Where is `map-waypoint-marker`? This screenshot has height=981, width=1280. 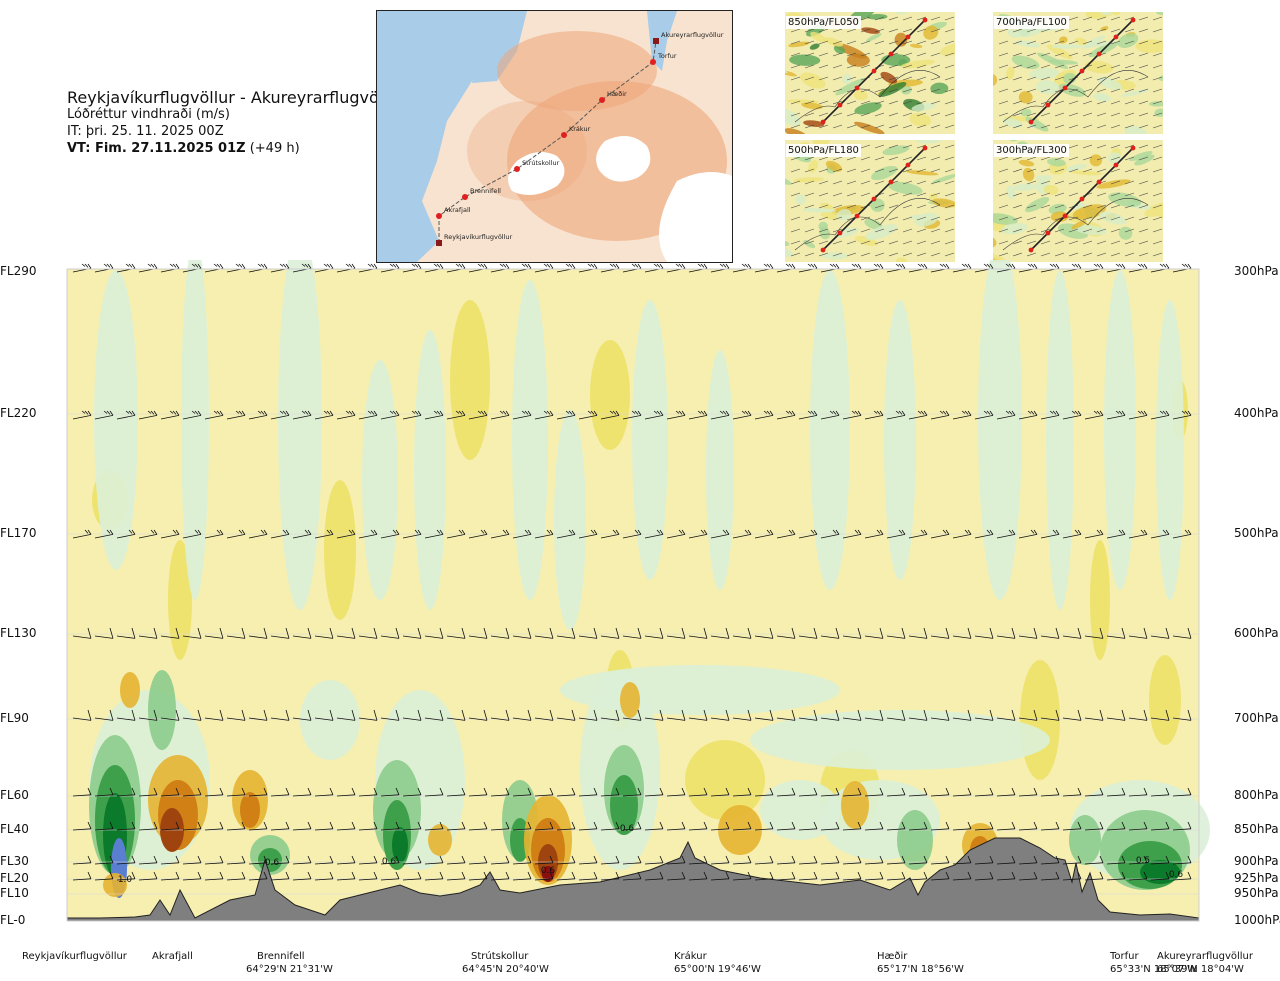
map-waypoint-marker is located at coordinates (439, 216).